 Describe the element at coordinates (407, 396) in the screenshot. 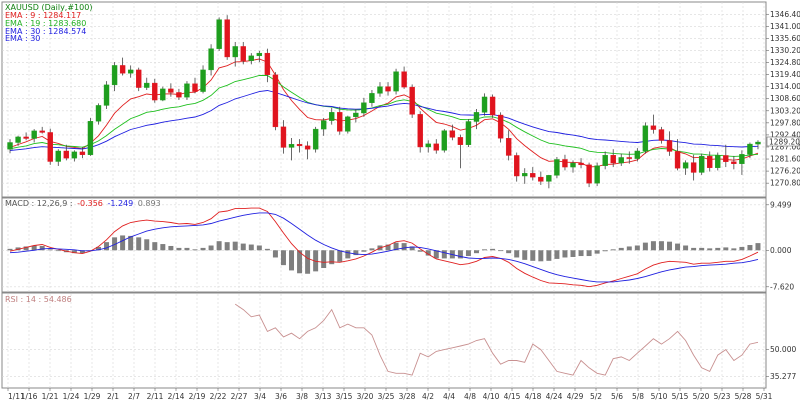

I see `date-tick-label: 3/28` at that location.